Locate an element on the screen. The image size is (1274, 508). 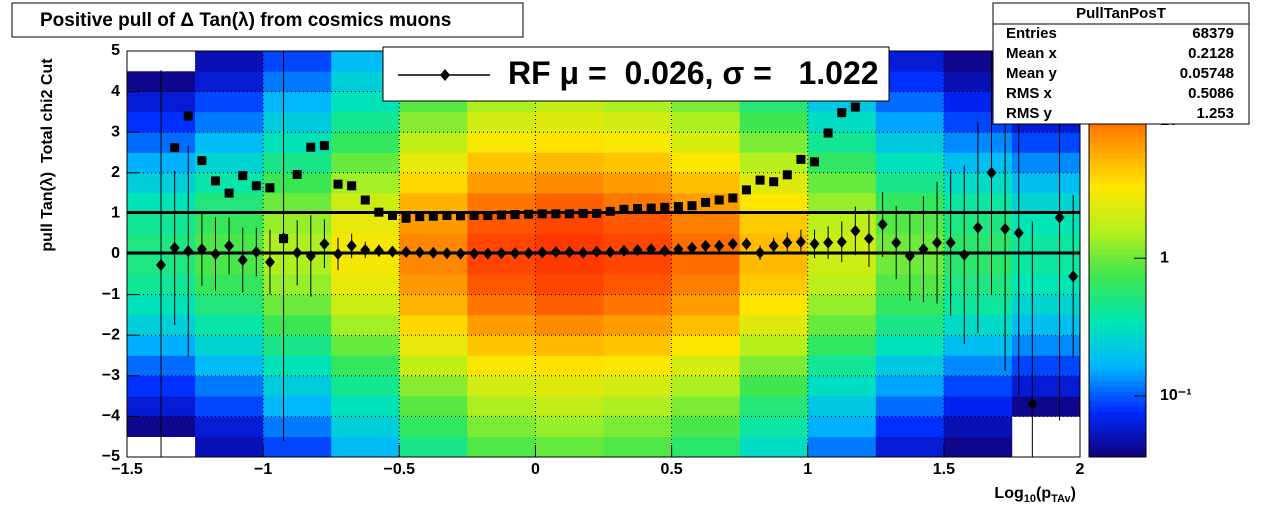
x-tick-label: −1.5 is located at coordinates (127, 469).